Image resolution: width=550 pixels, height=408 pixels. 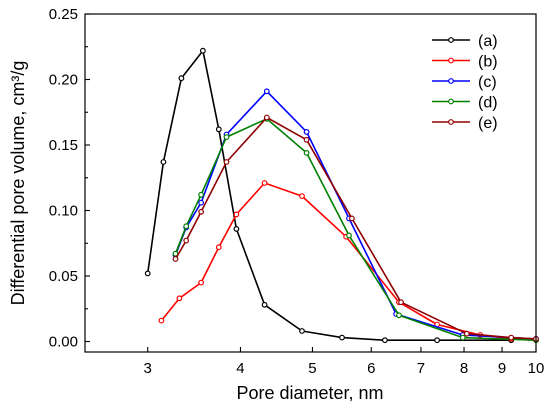 What do you see at coordinates (240, 368) in the screenshot?
I see `x-tick-label: 4` at bounding box center [240, 368].